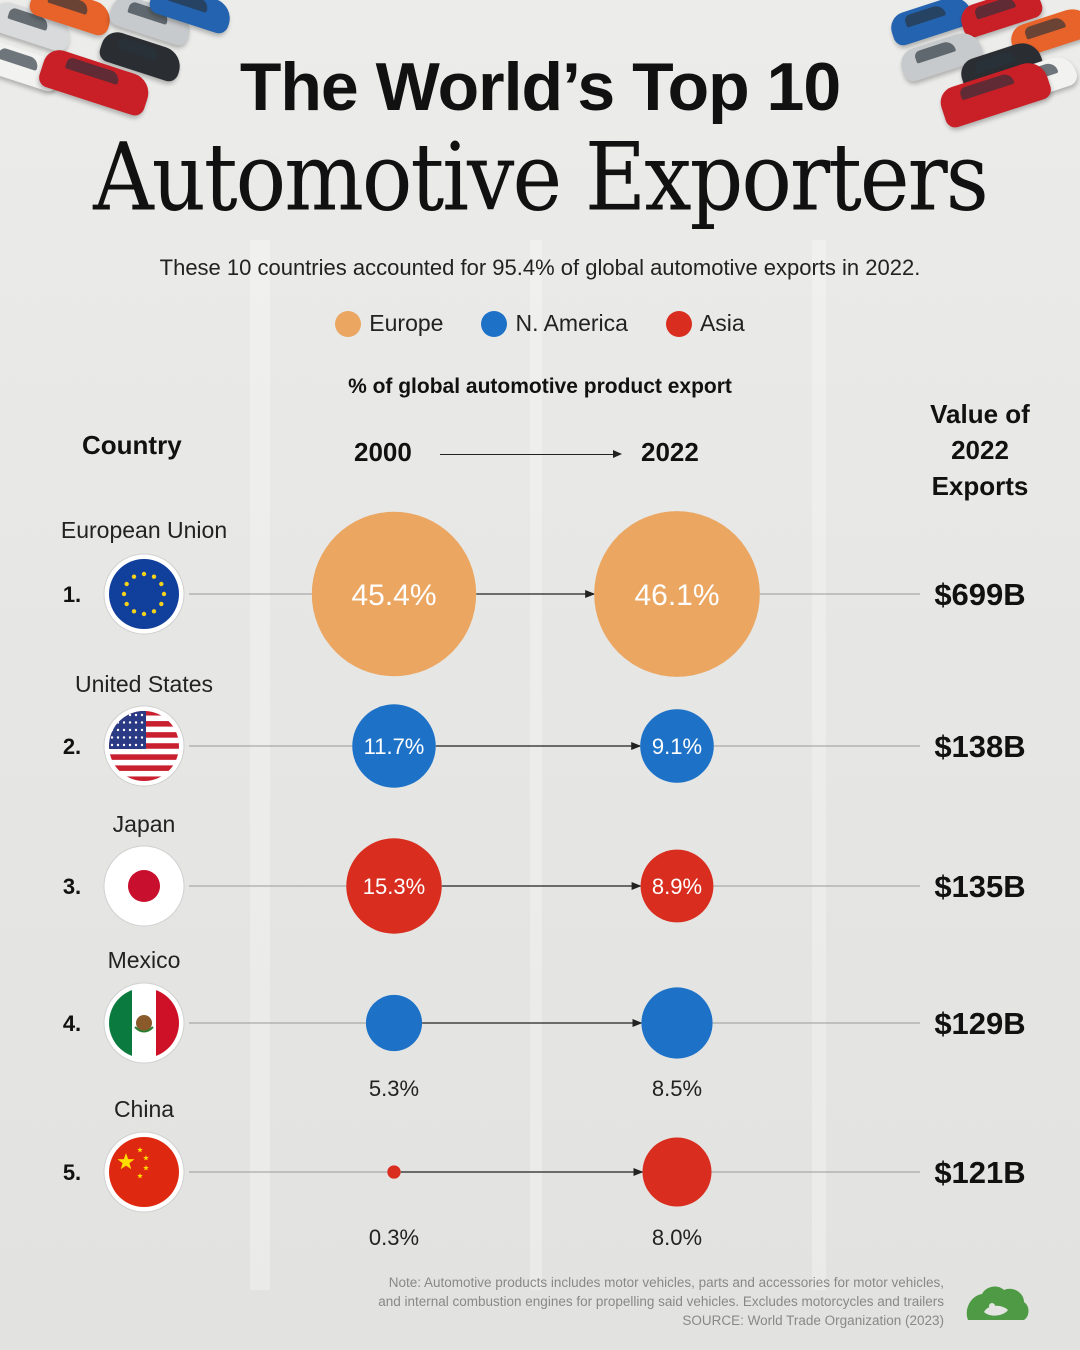 Image resolution: width=1080 pixels, height=1350 pixels. Describe the element at coordinates (144, 1023) in the screenshot. I see `mexico-flag-icon` at that location.